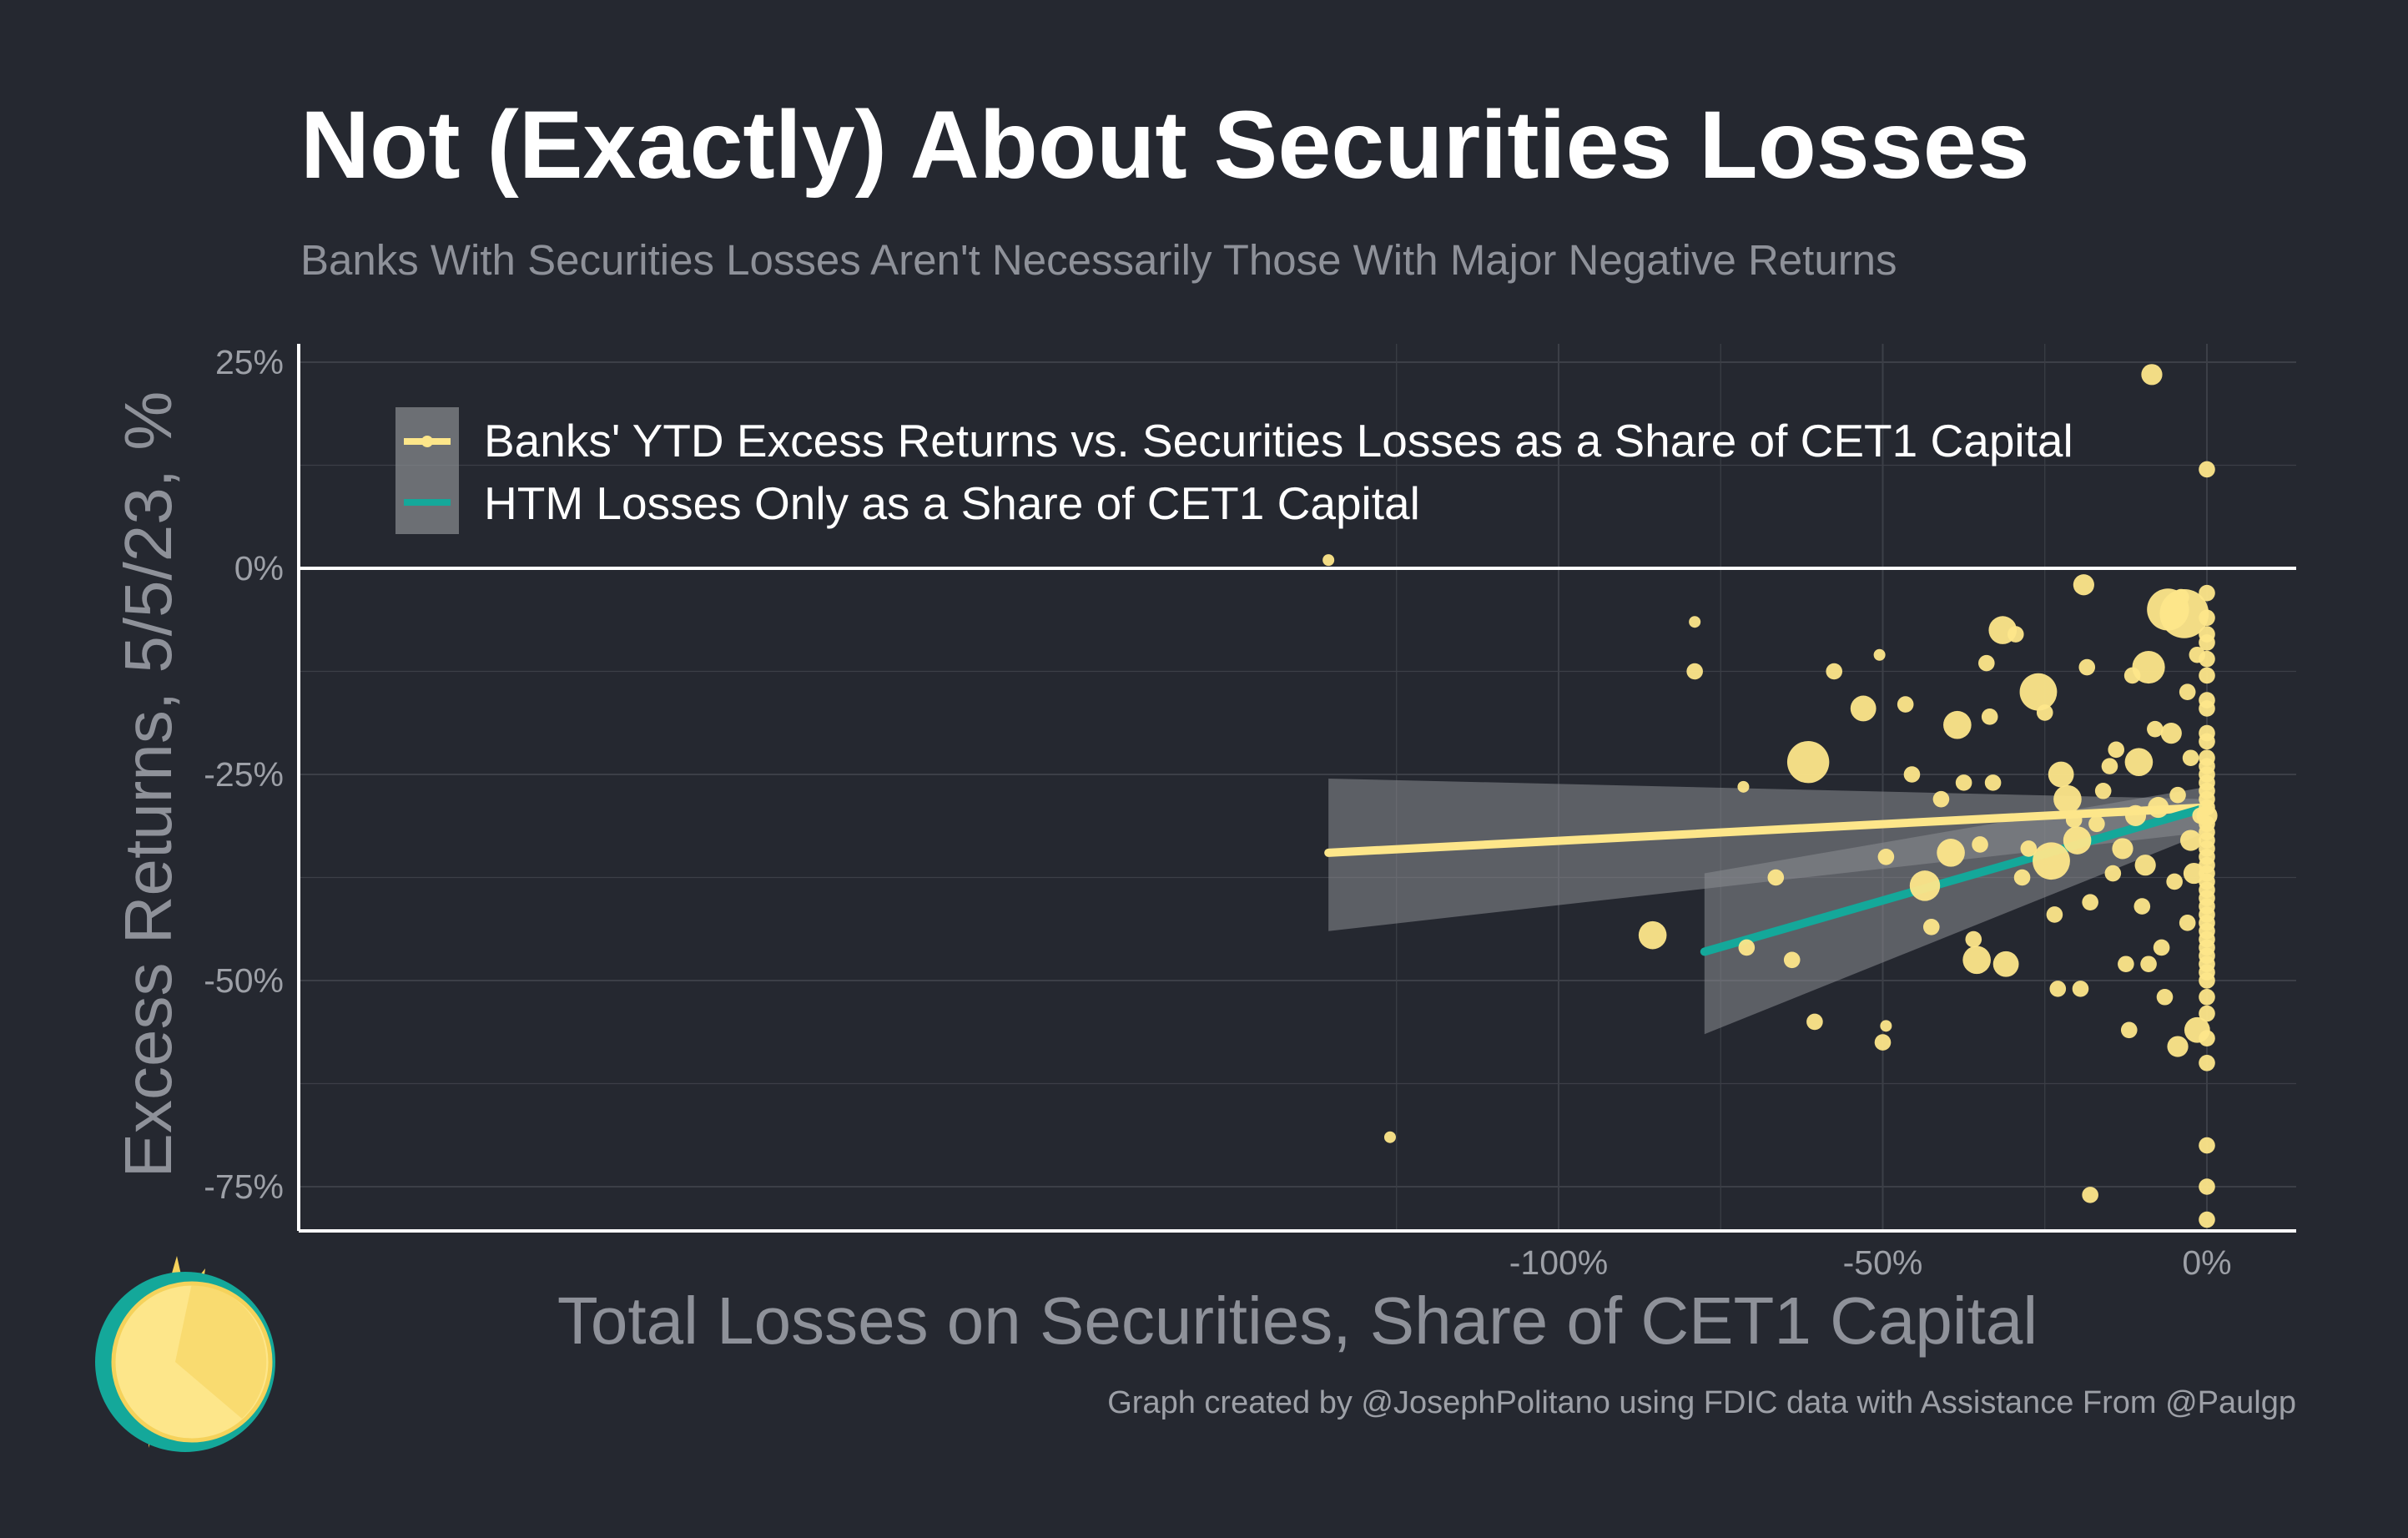  Describe the element at coordinates (249, 362) in the screenshot. I see `y-tick-label: 25%` at that location.